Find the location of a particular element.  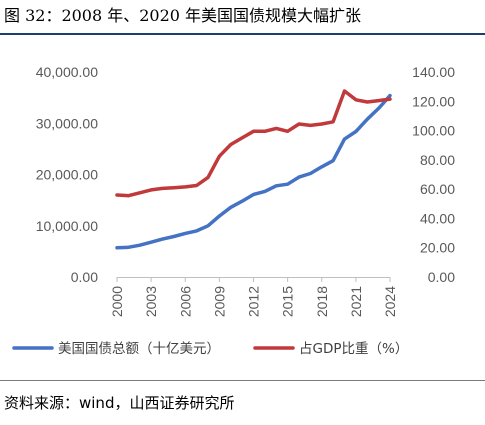

y-left-tick-label: 10,000.00 is located at coordinates (67, 226).